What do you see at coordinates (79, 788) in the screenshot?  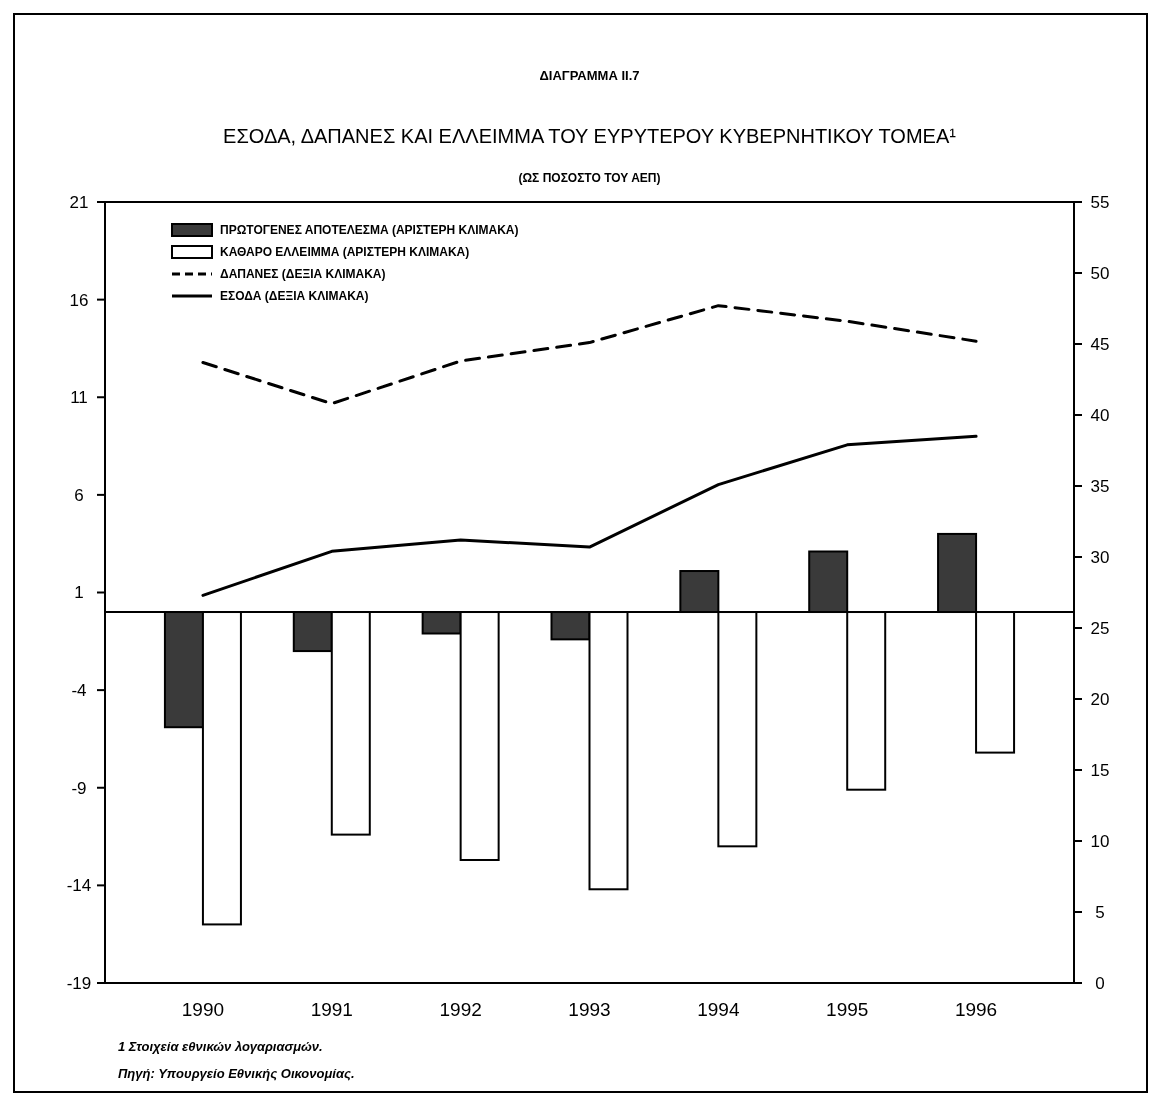 I see `y-tick-label: -9` at bounding box center [79, 788].